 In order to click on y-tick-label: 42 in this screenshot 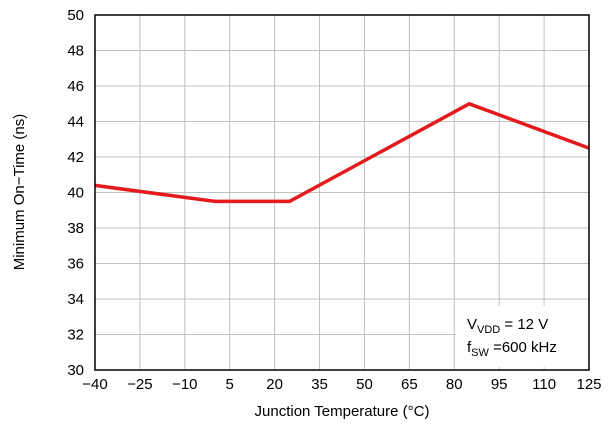, I will do `click(75, 157)`.